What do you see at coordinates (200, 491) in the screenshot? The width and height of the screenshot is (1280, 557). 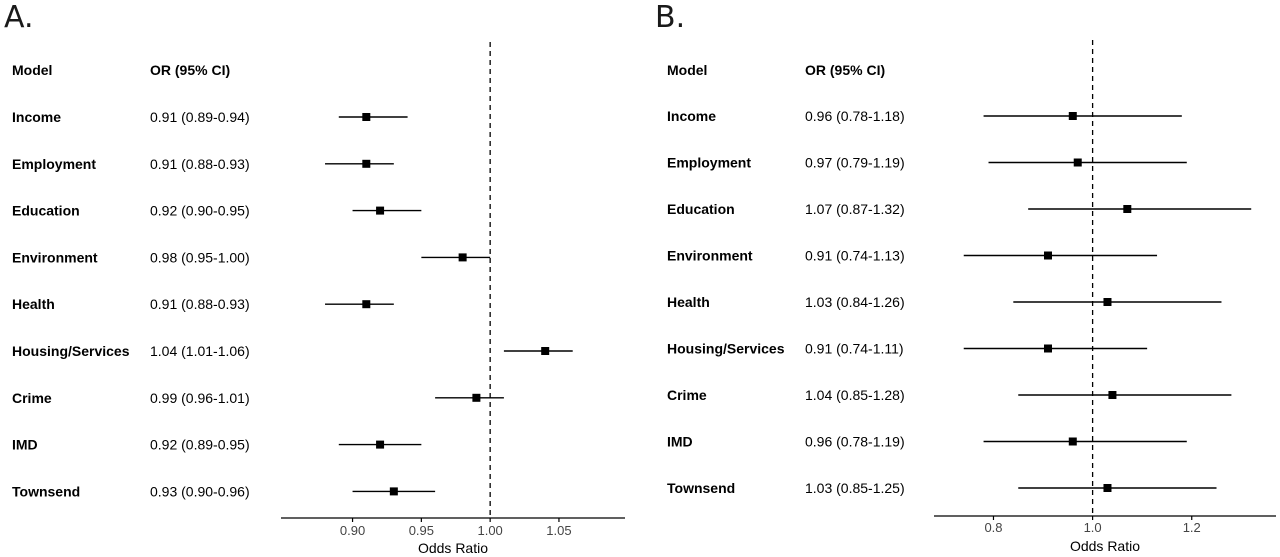 I see `or-ci-label: 0.93 (0.90-0.96)` at bounding box center [200, 491].